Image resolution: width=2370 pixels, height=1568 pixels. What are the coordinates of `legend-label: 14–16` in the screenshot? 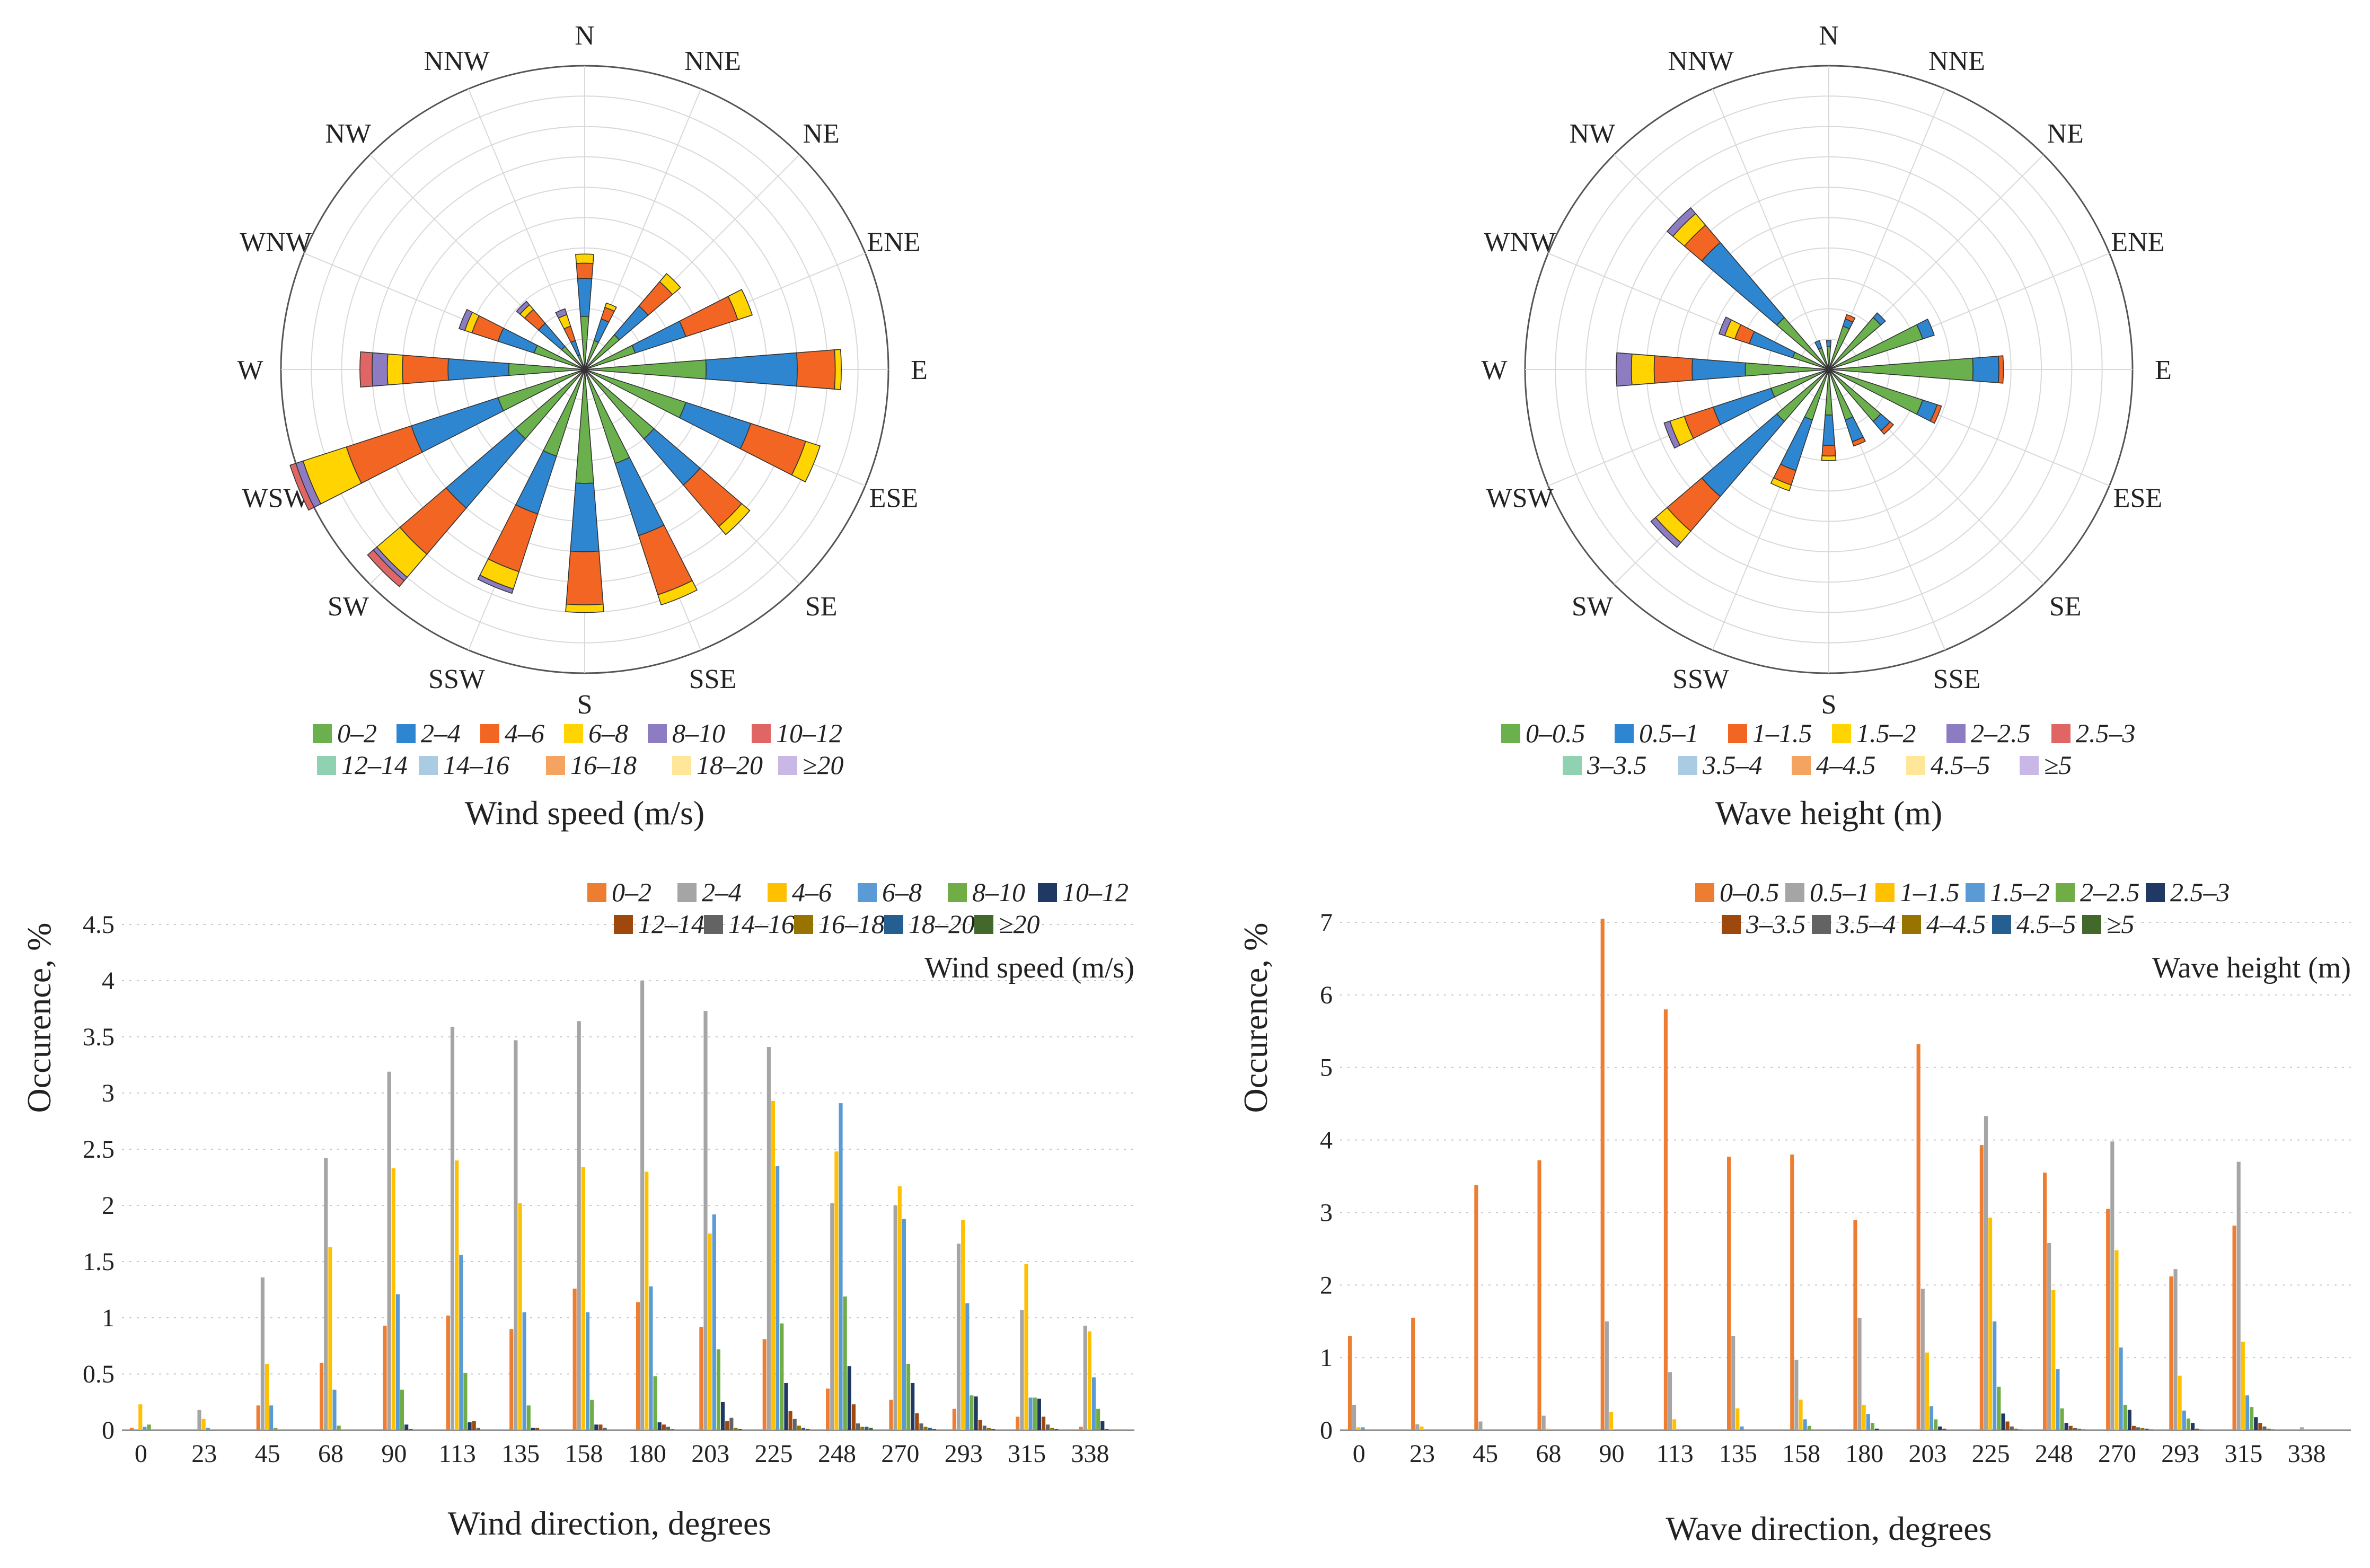 It's located at (761, 924).